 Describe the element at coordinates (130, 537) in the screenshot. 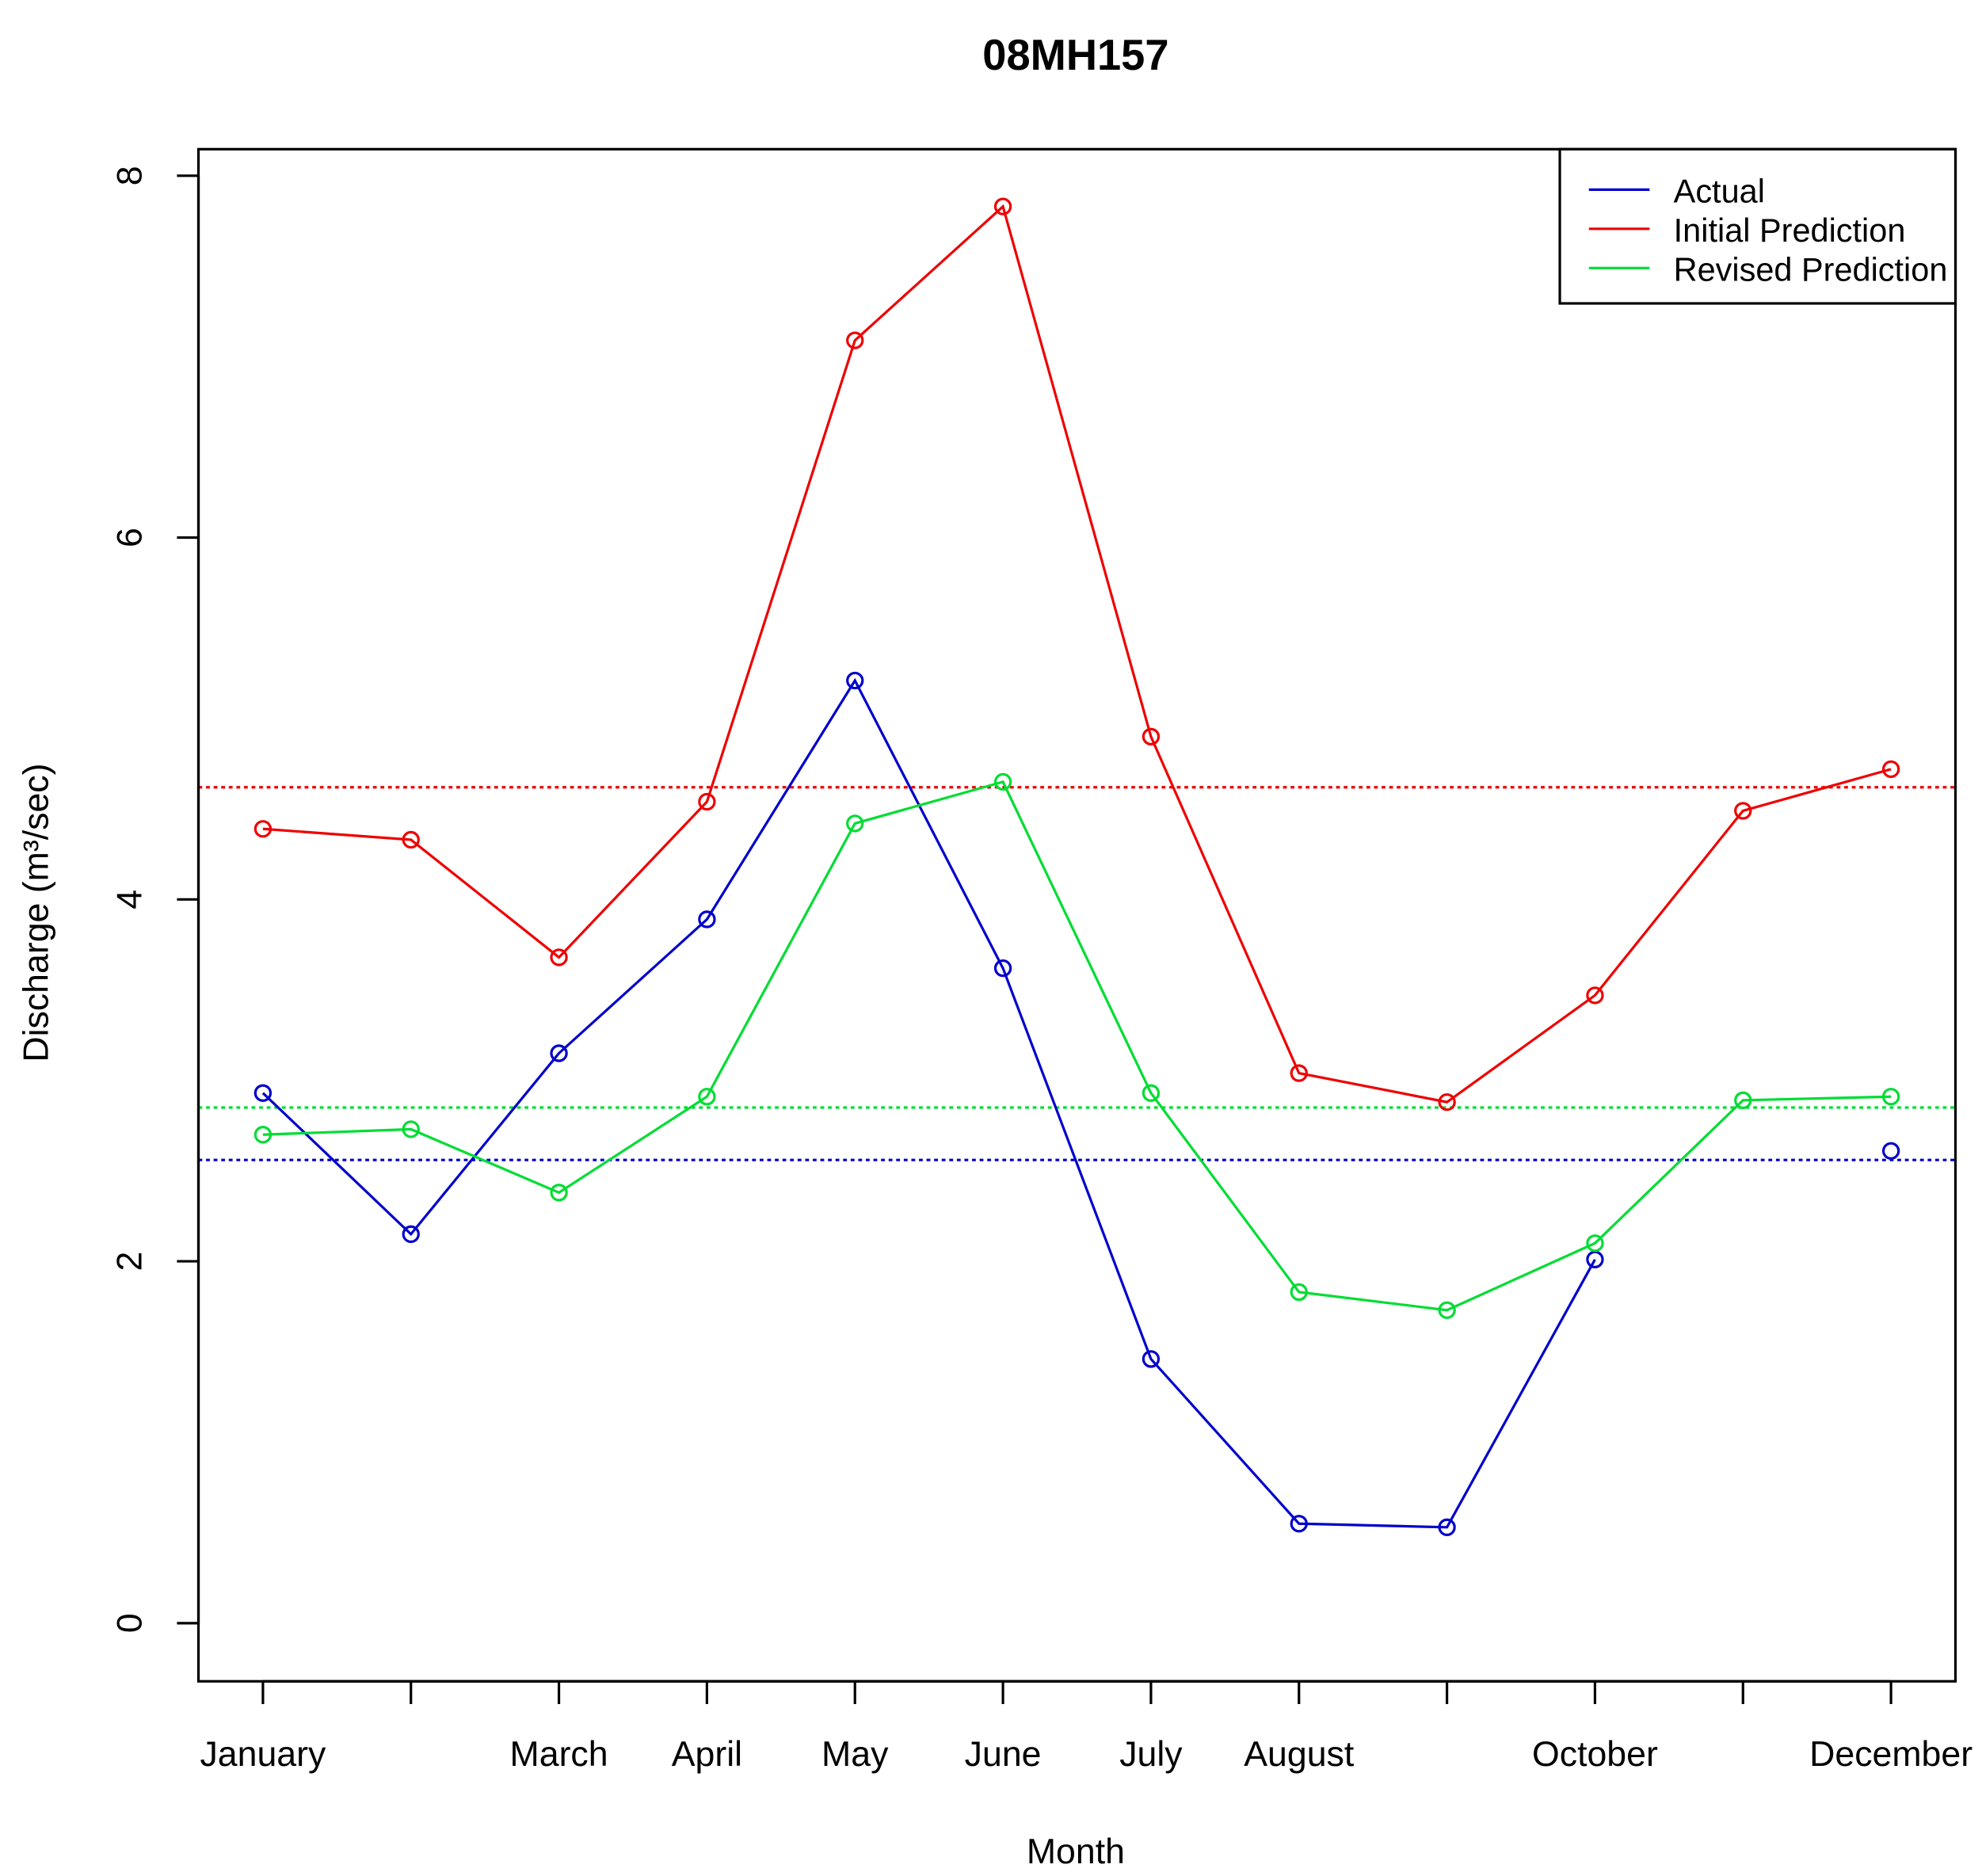

I see `y-tick-label: 6` at that location.